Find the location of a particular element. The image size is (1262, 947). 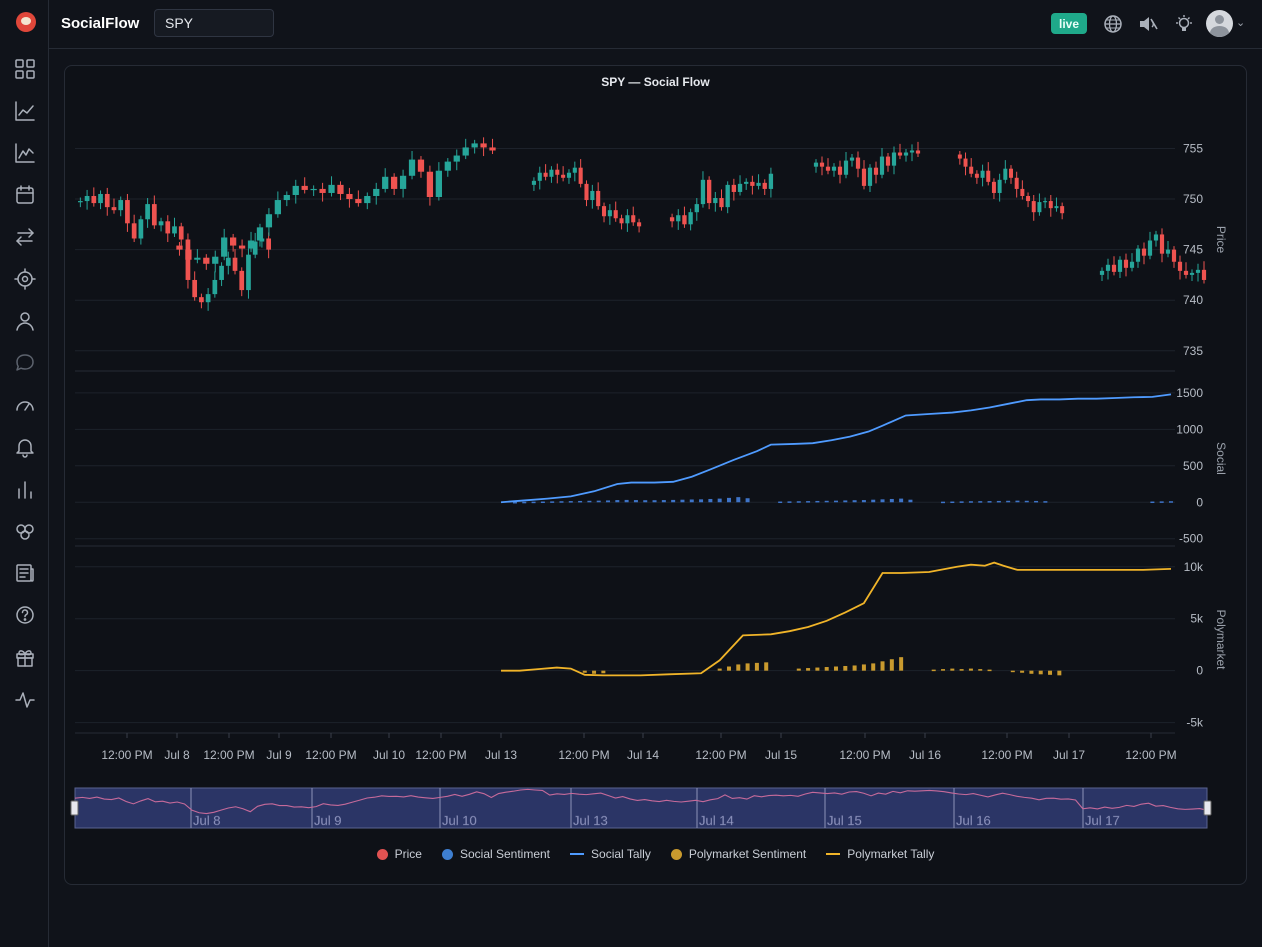

legend-item: Polymarket Sentiment is located at coordinates (738, 854).